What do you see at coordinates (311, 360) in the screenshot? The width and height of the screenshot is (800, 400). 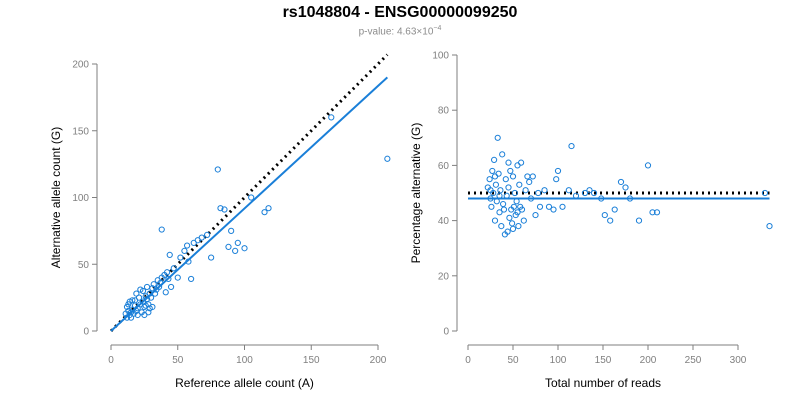 I see `allele-count-x-tick-label: 150` at bounding box center [311, 360].